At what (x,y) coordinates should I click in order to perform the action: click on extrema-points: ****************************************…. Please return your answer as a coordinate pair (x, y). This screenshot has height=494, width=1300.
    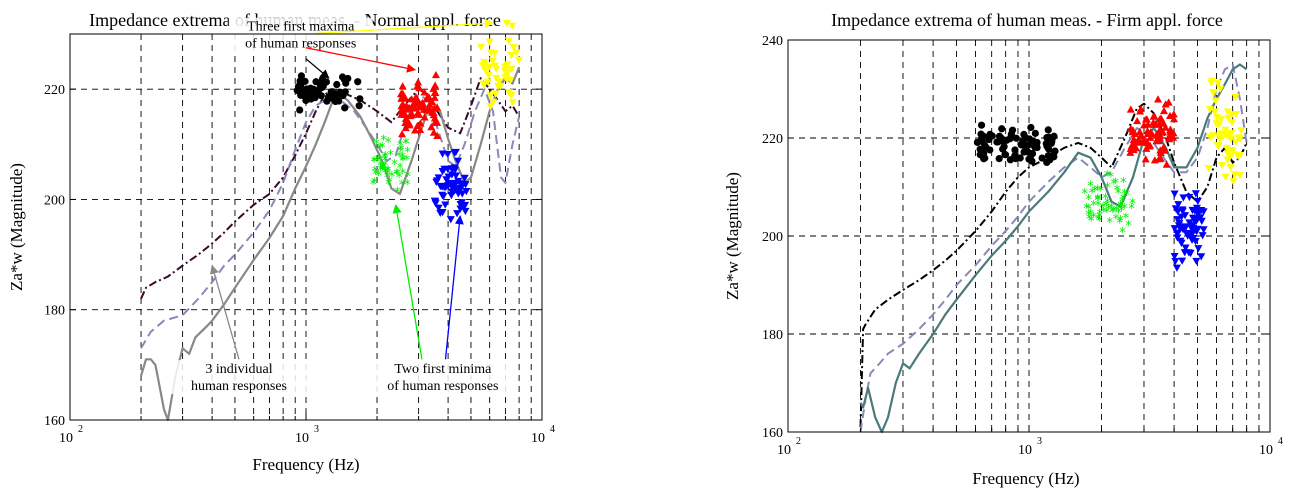
    Looking at the image, I should click on (1109, 174).